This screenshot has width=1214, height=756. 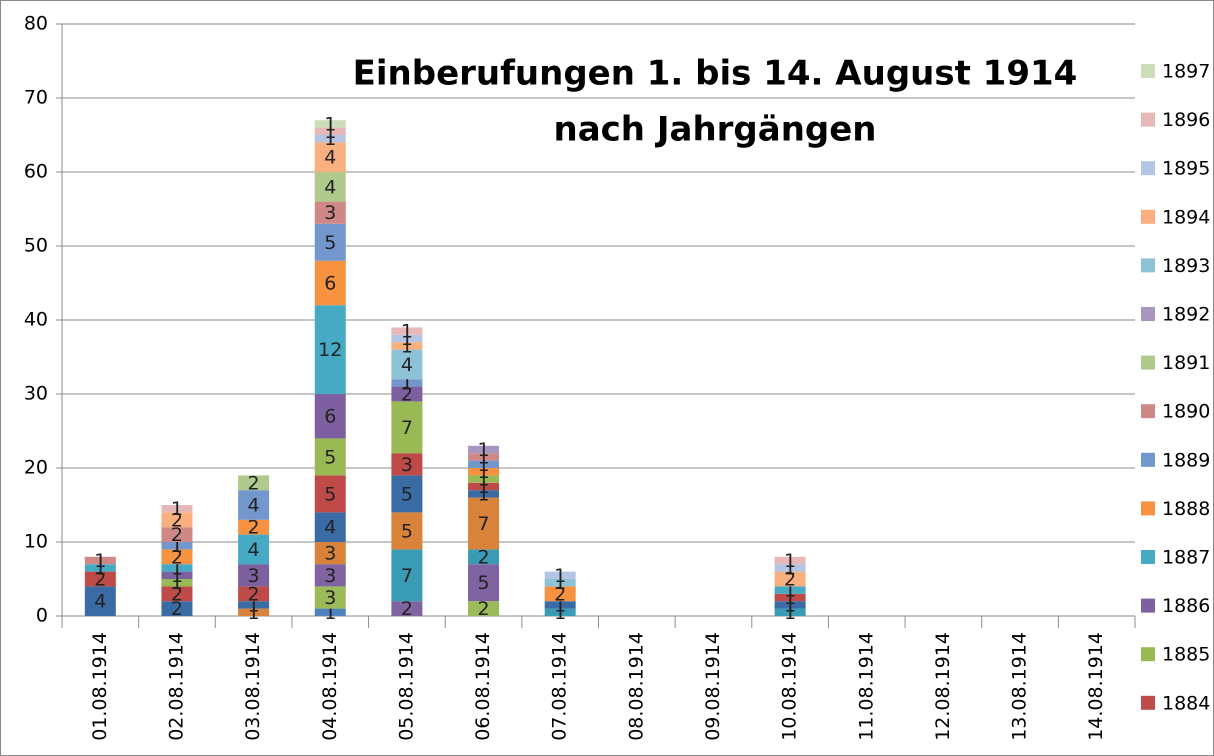 What do you see at coordinates (36, 542) in the screenshot?
I see `y-tick-label: 10` at bounding box center [36, 542].